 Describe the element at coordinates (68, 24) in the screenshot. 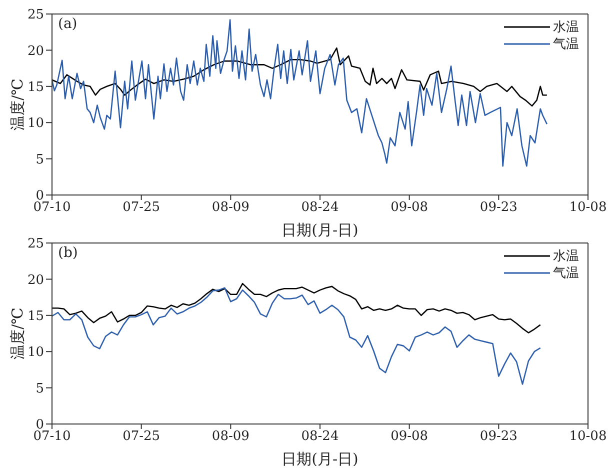

I see `annotation: (a)` at that location.